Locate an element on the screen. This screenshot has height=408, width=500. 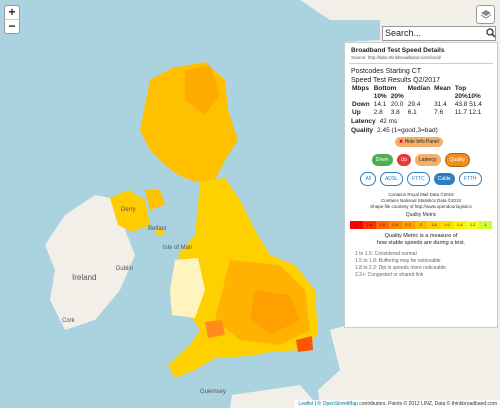
zoom-control: + − is located at coordinates (12, 19).